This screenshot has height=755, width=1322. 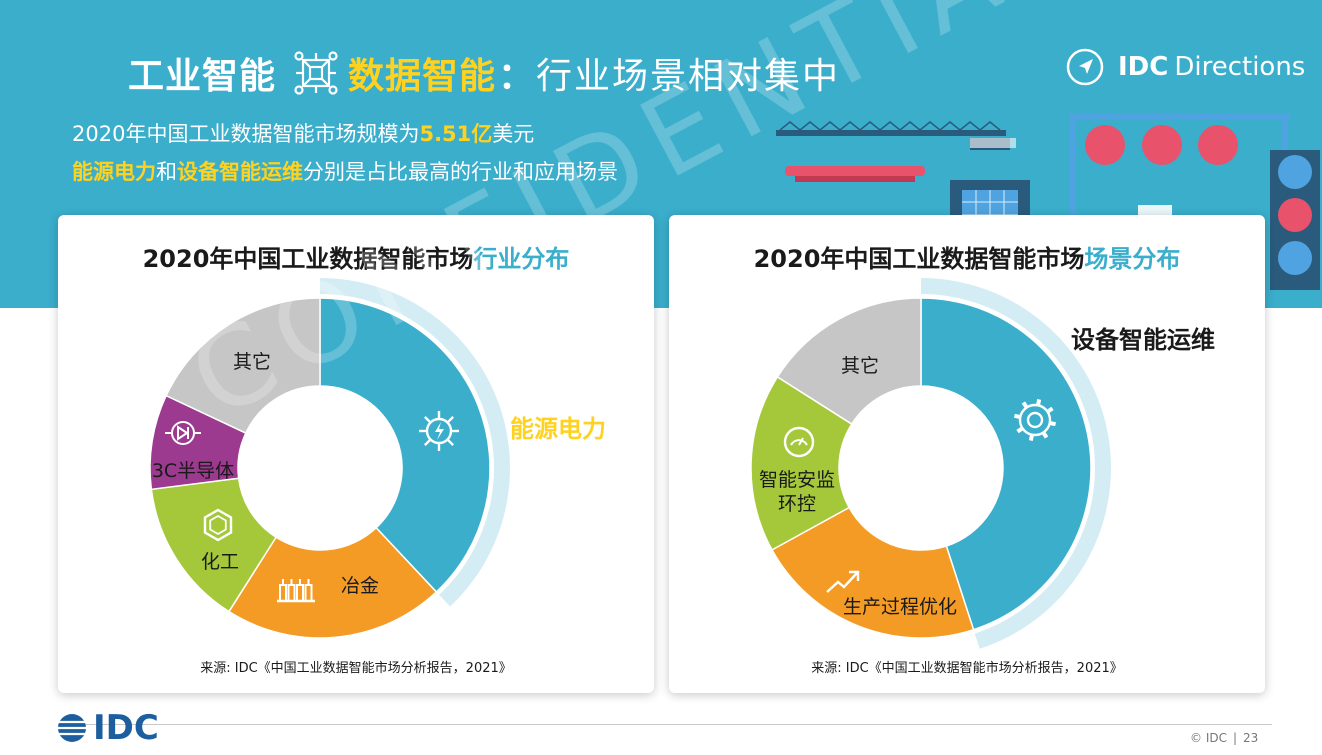 I want to click on trend-up-icon, so click(x=843, y=581).